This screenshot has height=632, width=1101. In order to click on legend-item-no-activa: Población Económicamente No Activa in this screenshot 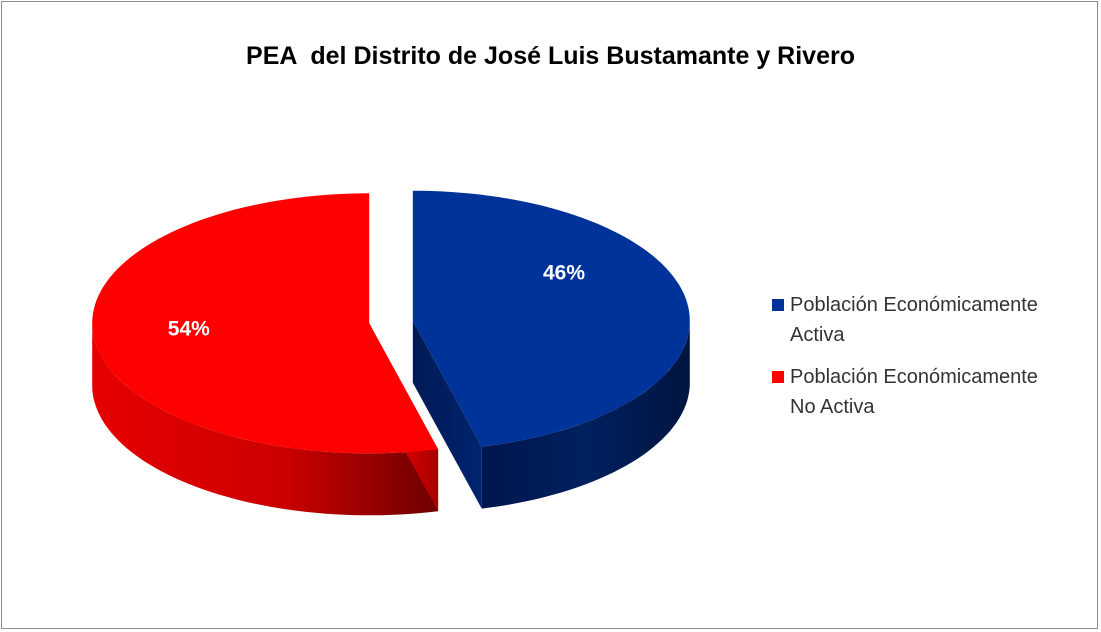, I will do `click(935, 392)`.